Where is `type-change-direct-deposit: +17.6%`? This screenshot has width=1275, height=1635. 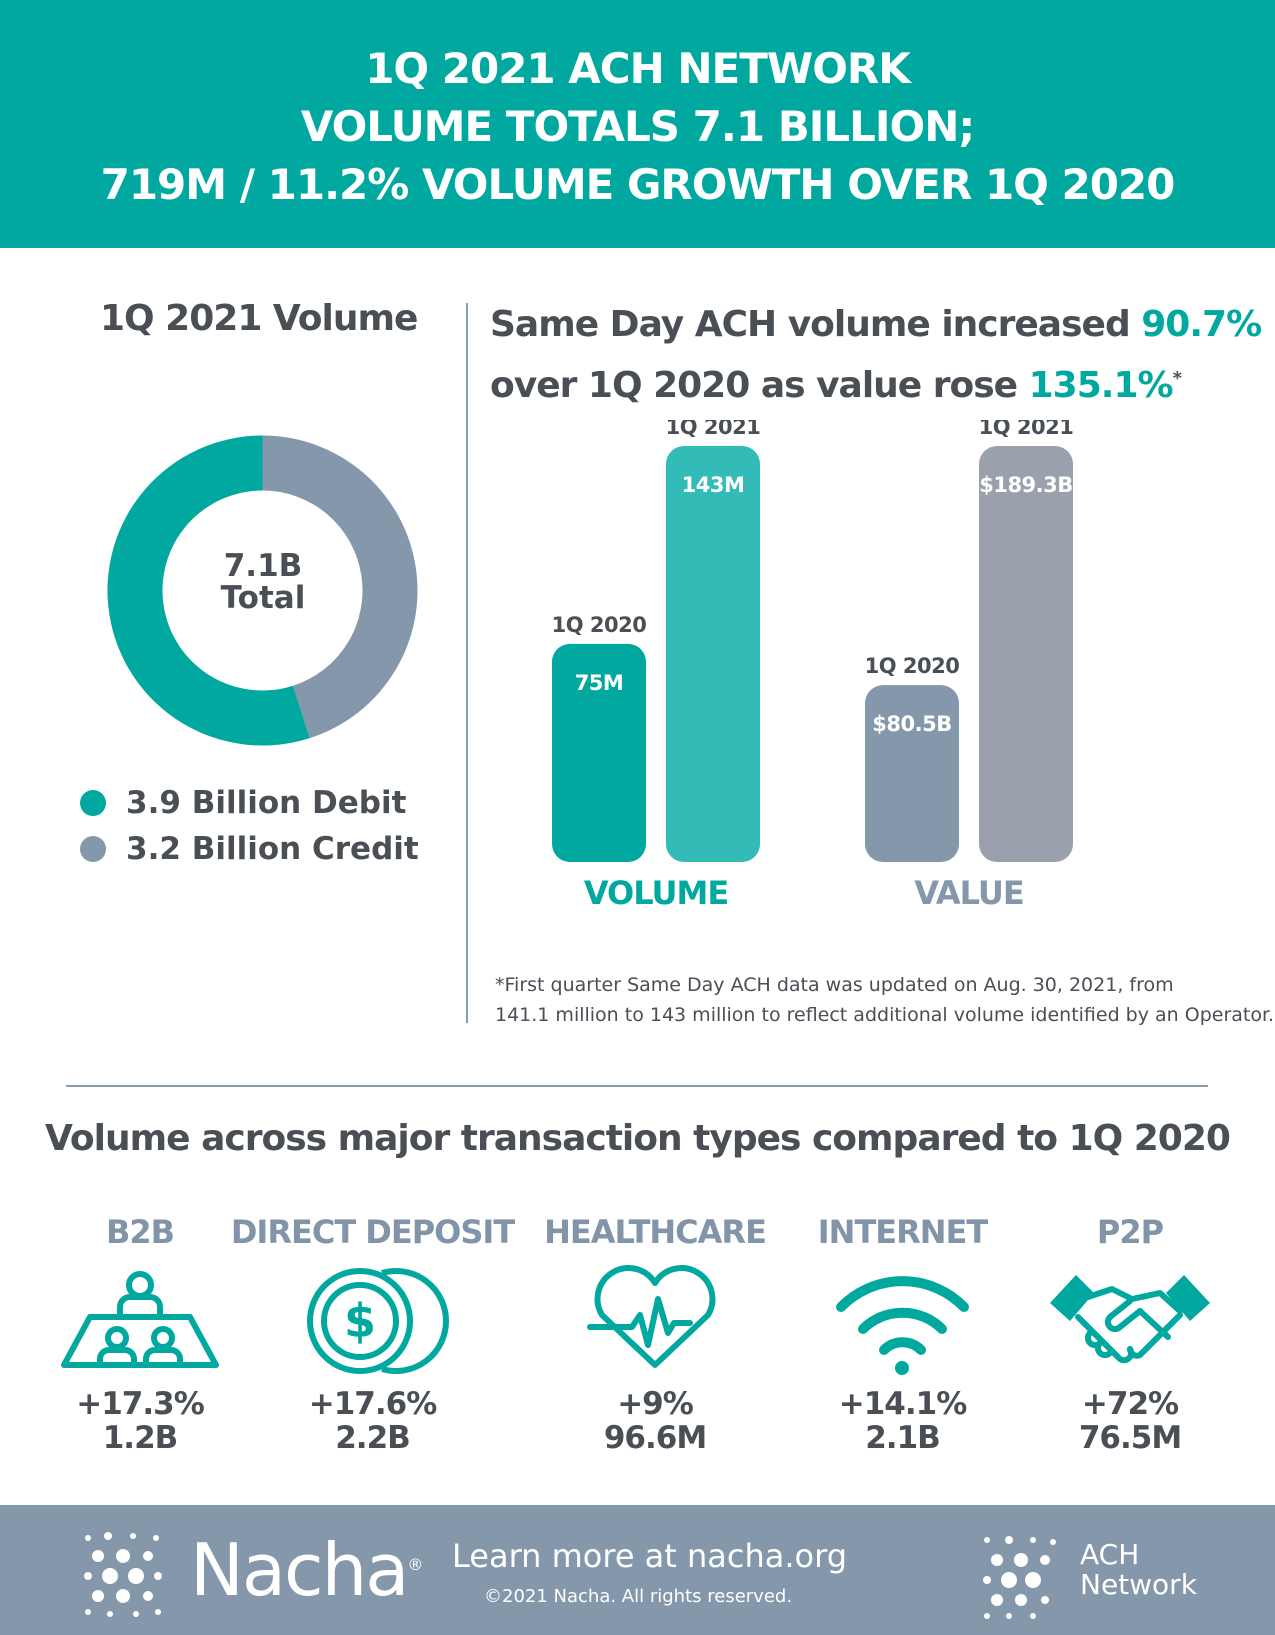 type-change-direct-deposit: +17.6% is located at coordinates (373, 1404).